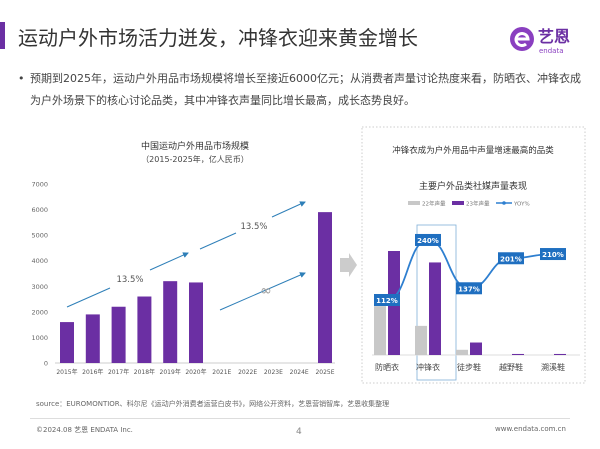 This screenshot has width=600, height=449. I want to click on category-label: 徒步鞋, so click(469, 367).